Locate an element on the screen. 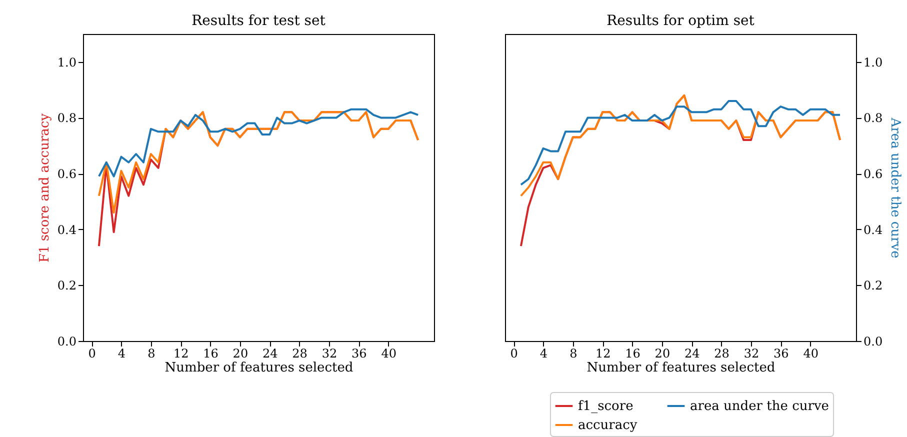 The height and width of the screenshot is (437, 907). chart-title: Results for optim set is located at coordinates (680, 21).